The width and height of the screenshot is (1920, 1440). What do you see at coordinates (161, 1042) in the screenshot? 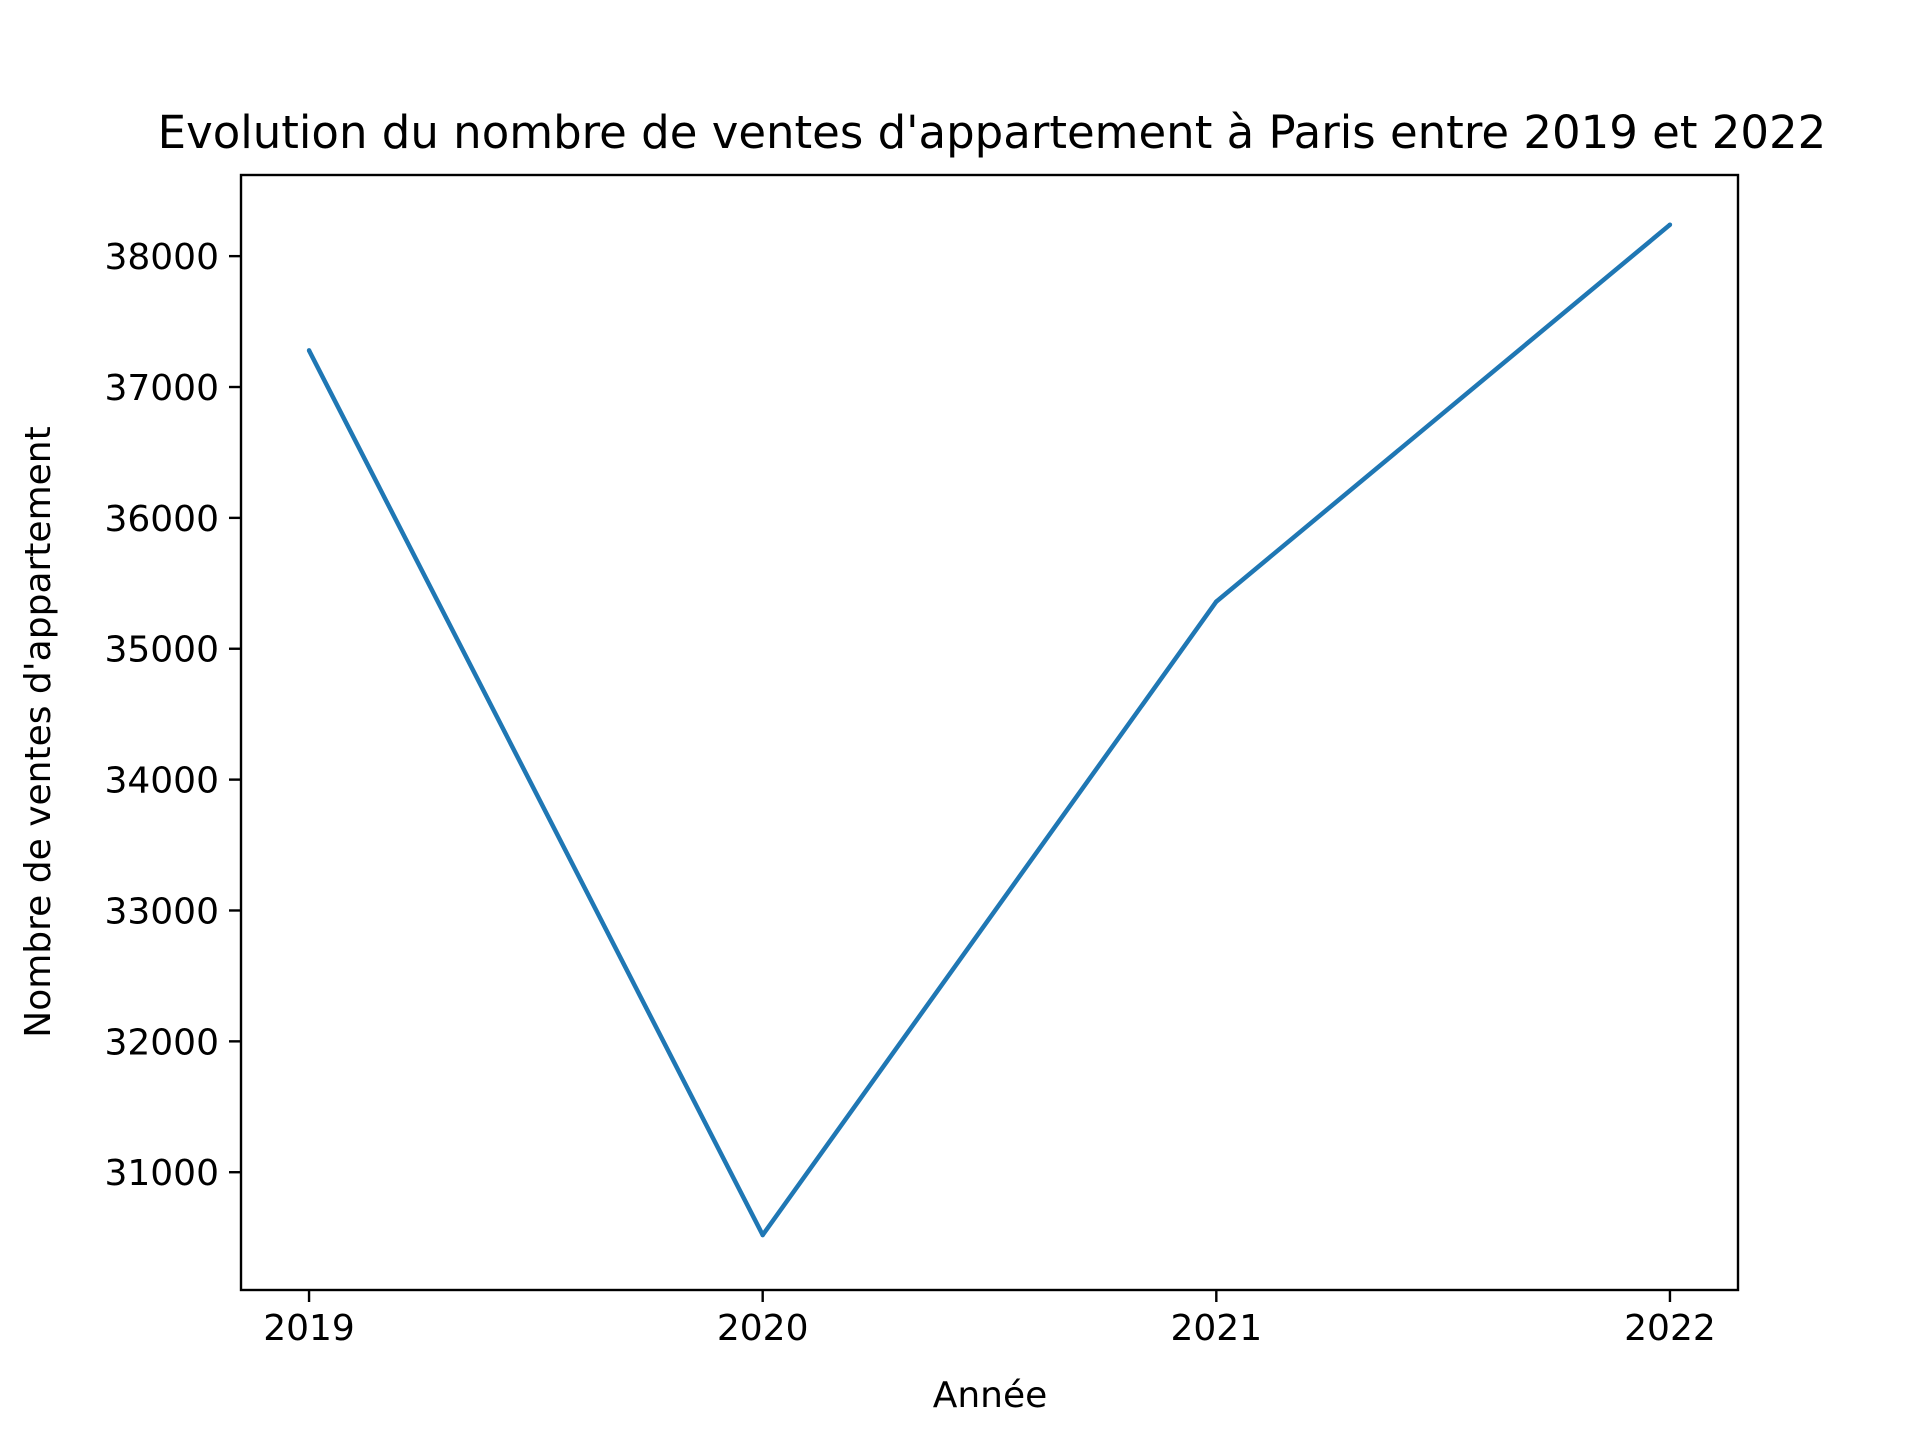
I see `y-tick-label: 32000` at bounding box center [161, 1042].